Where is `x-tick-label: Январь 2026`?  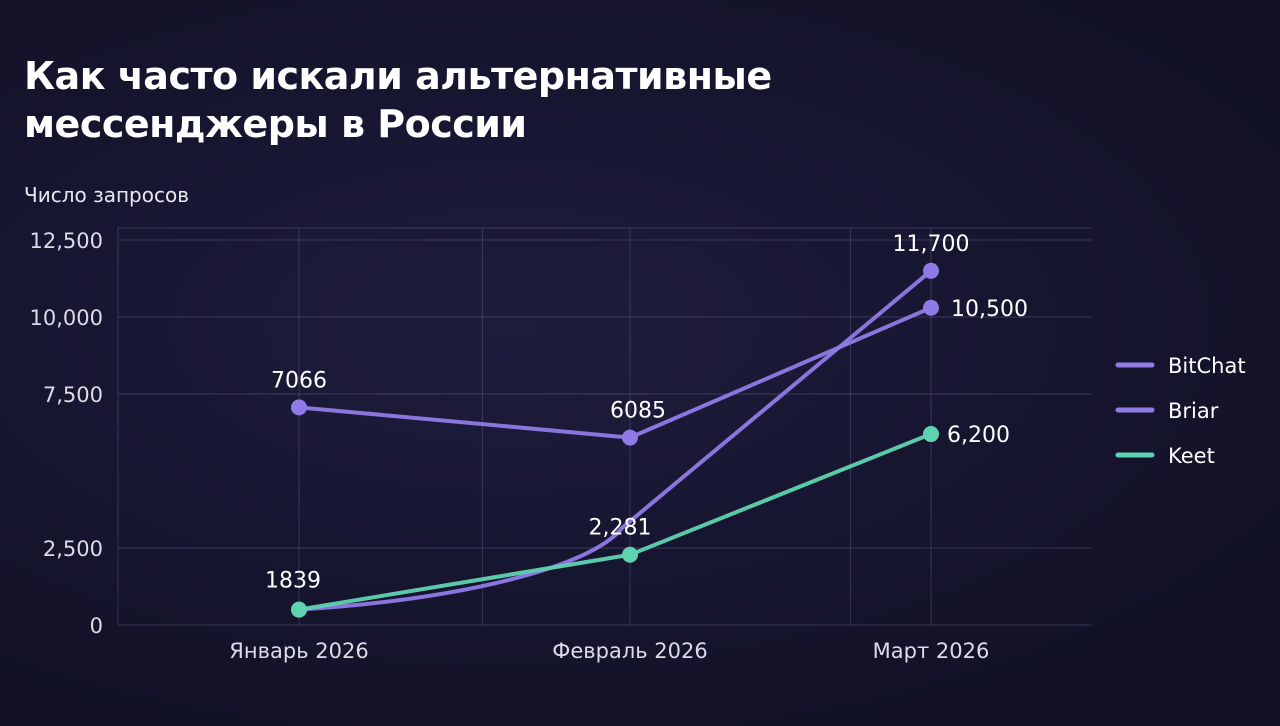
x-tick-label: Январь 2026 is located at coordinates (298, 651).